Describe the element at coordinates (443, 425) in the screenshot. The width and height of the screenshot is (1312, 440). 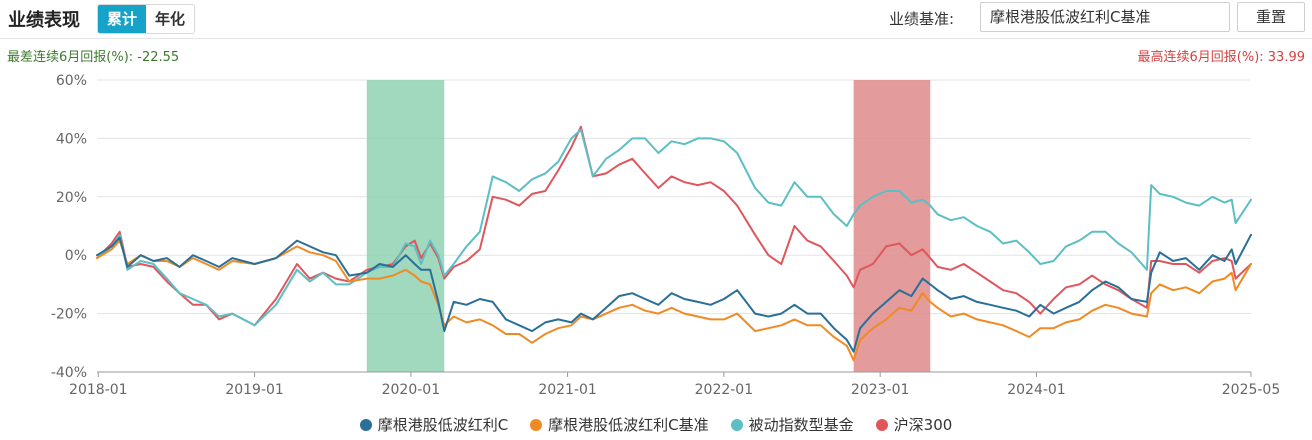
I see `legend-label-fund: 摩根港股低波红利C` at that location.